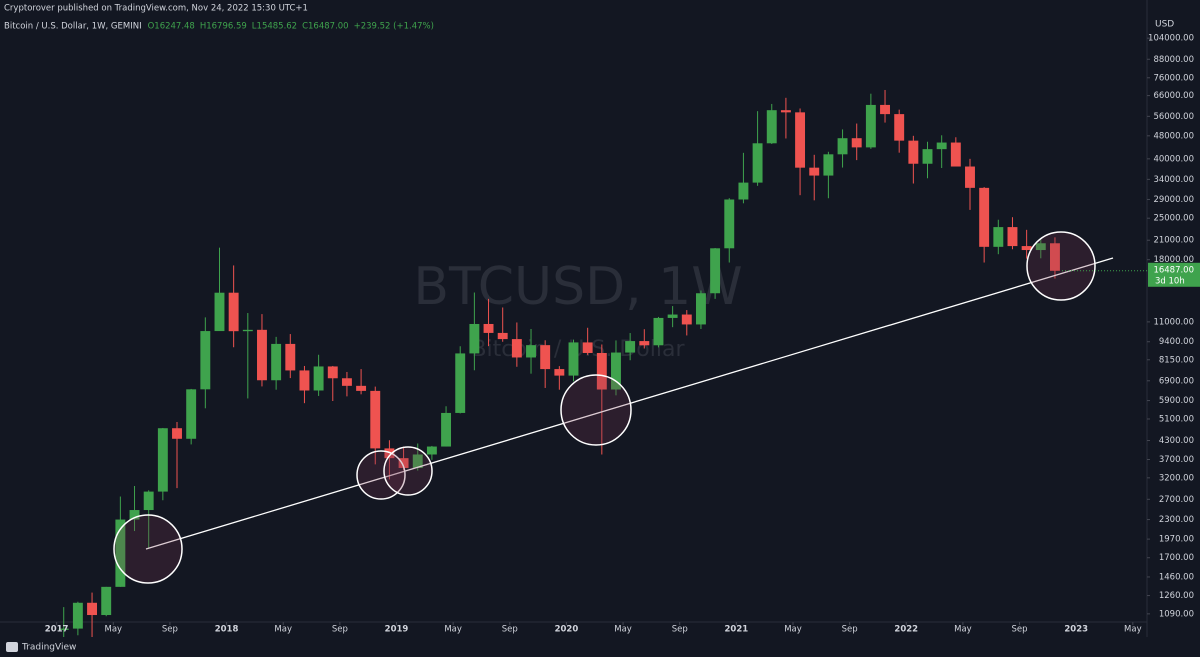 The image size is (1200, 657). What do you see at coordinates (394, 27) in the screenshot?
I see `ohlc-value: +239.52 (+1.47%)` at bounding box center [394, 27].